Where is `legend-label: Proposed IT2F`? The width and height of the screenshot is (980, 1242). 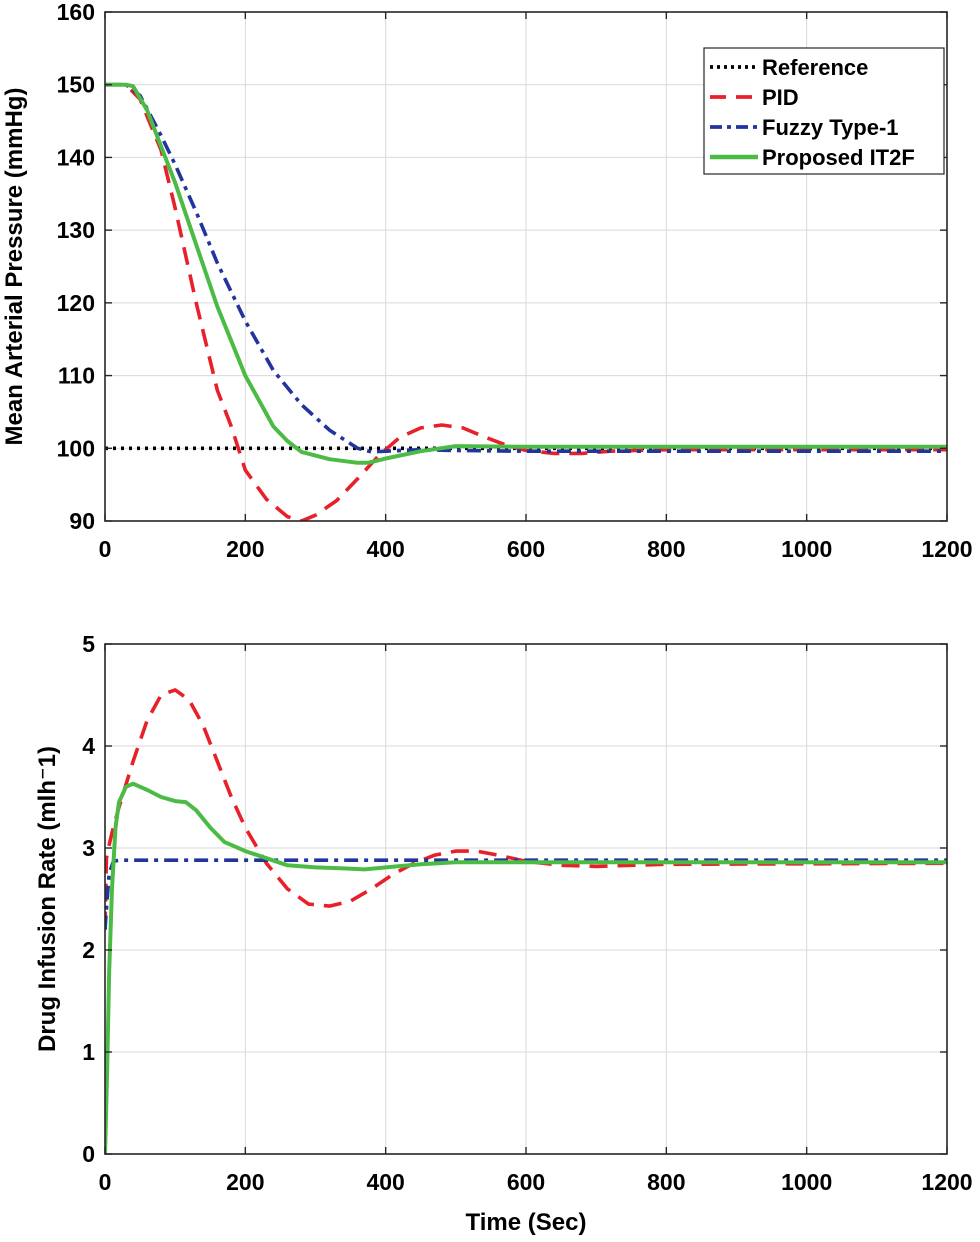
legend-label: Proposed IT2F is located at coordinates (838, 157).